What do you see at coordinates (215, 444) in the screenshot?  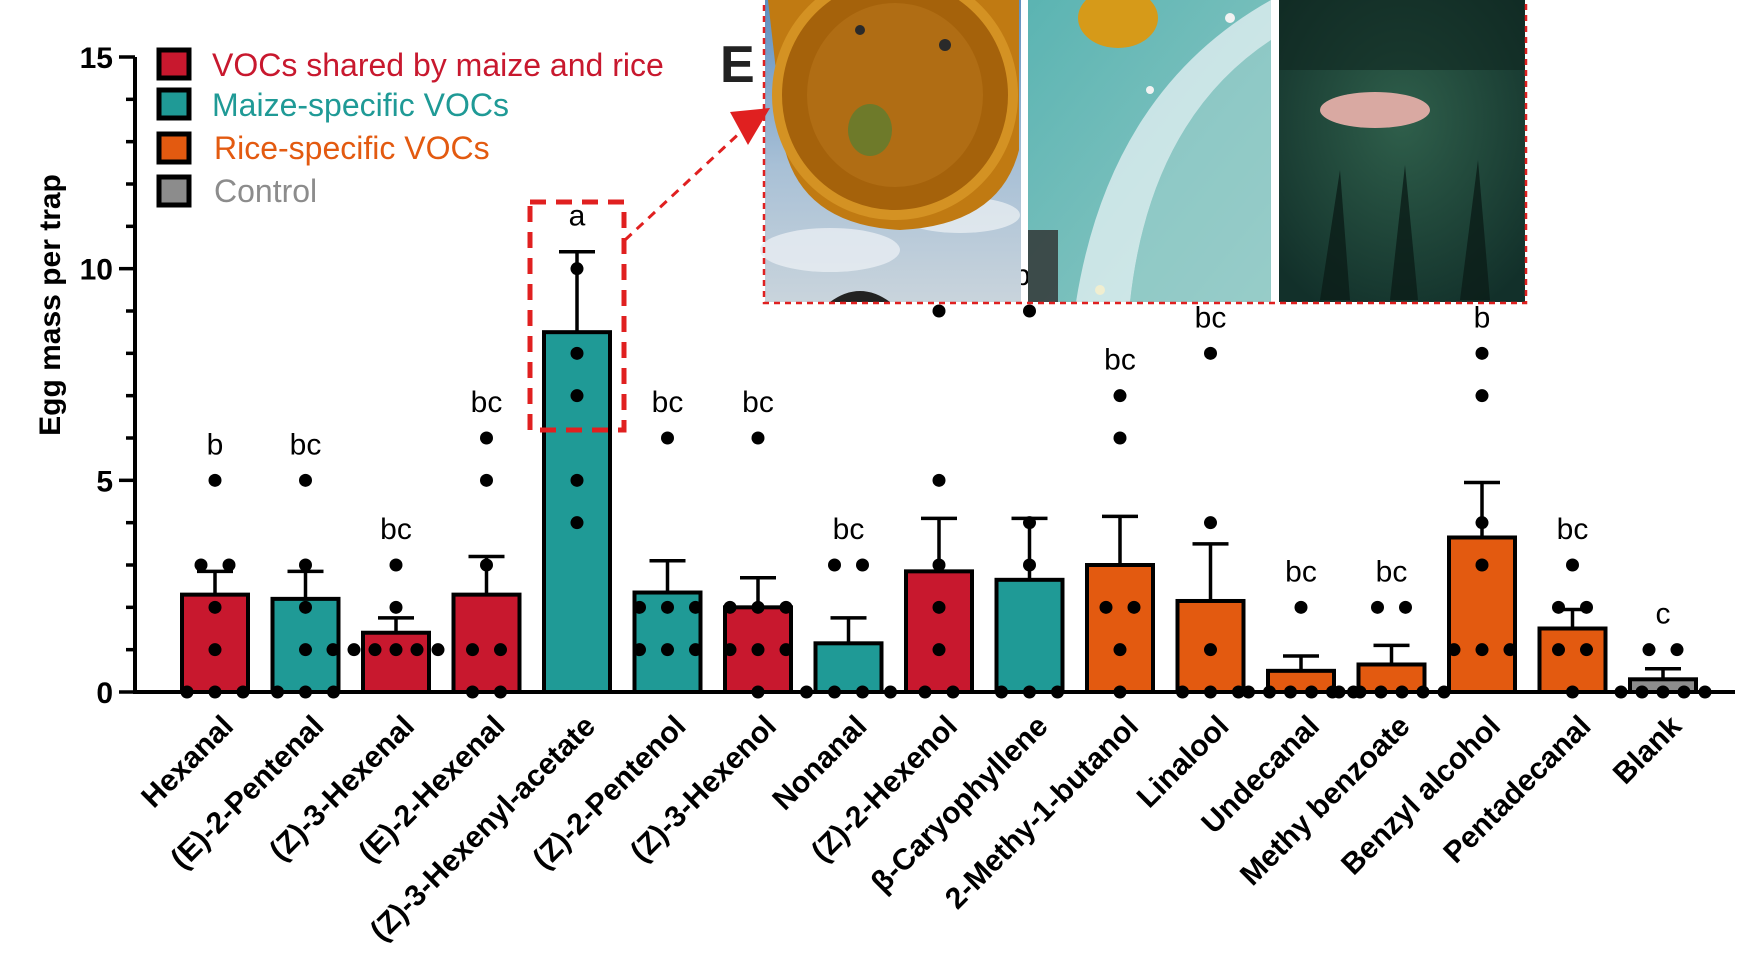 I see `significance-letter: b` at bounding box center [215, 444].